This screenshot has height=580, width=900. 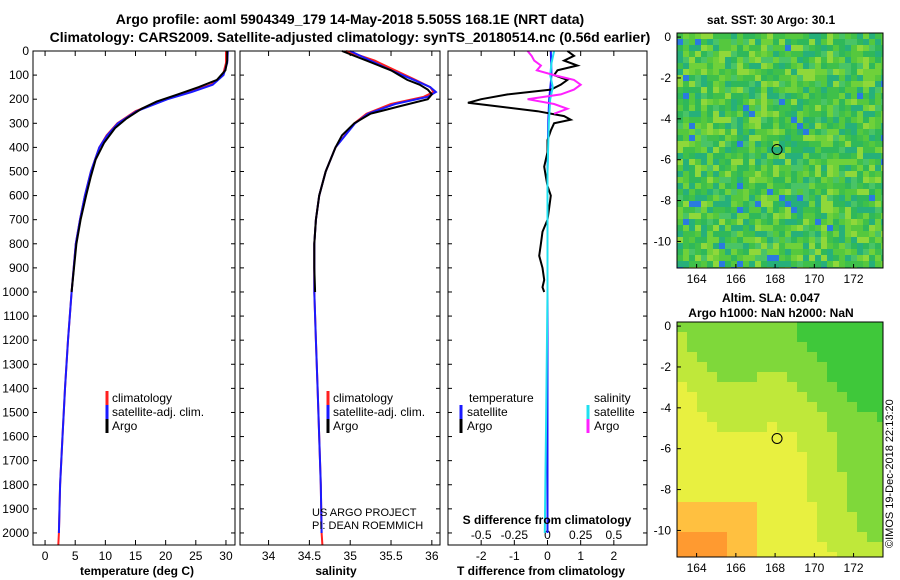 What do you see at coordinates (514, 556) in the screenshot?
I see `x-tick-label: -1` at bounding box center [514, 556].